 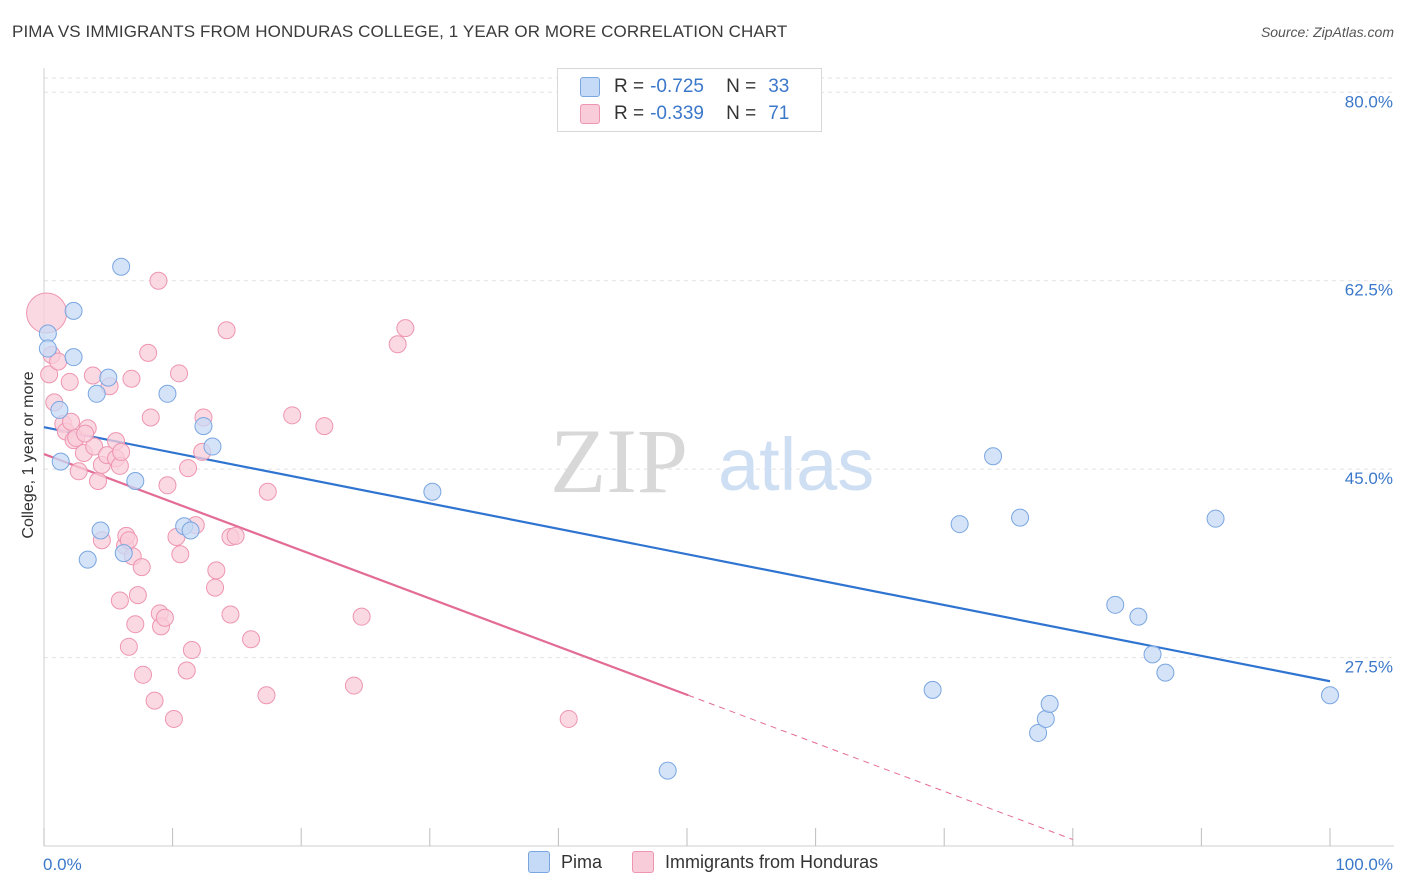 What do you see at coordinates (1364, 864) in the screenshot?
I see `x-tick-label: 100.0%` at bounding box center [1364, 864].